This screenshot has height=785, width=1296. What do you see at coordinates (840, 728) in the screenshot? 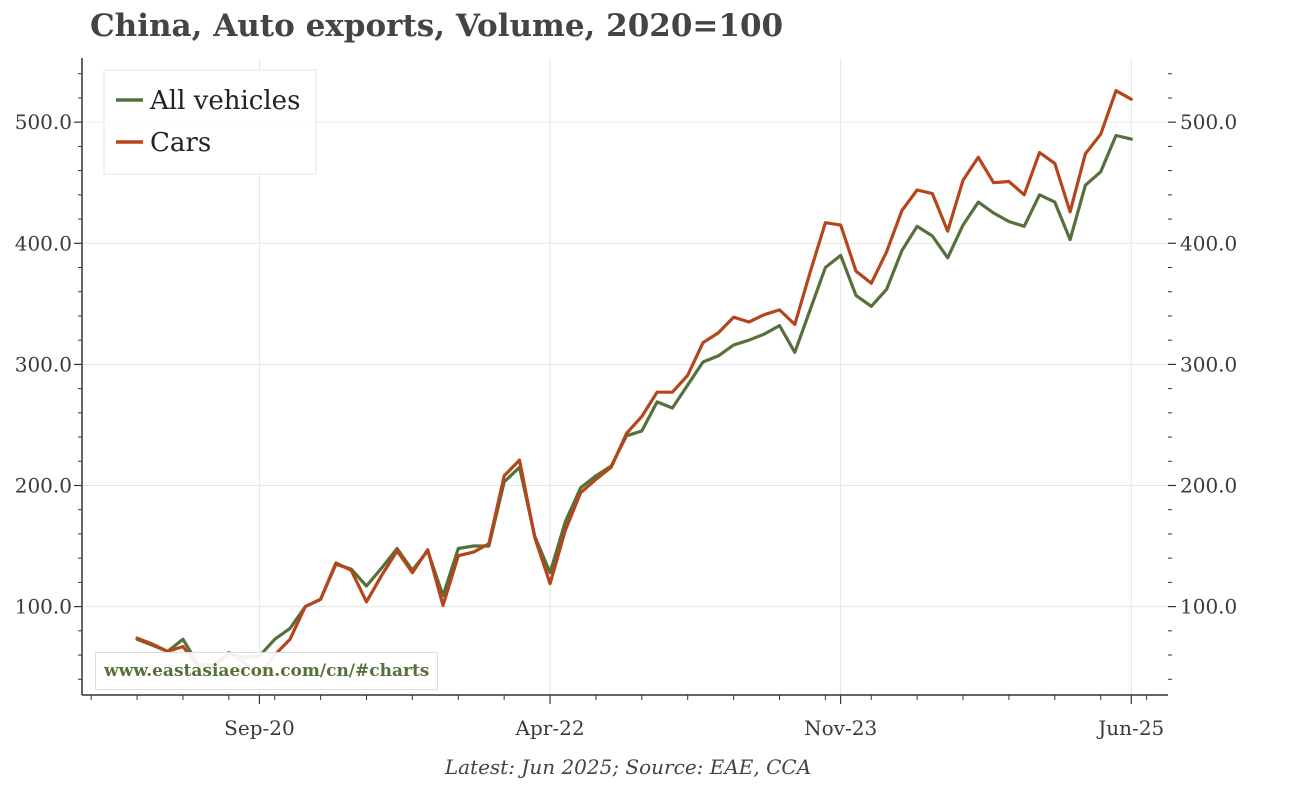
I see `x-tick-label: Nov-23` at bounding box center [840, 728].